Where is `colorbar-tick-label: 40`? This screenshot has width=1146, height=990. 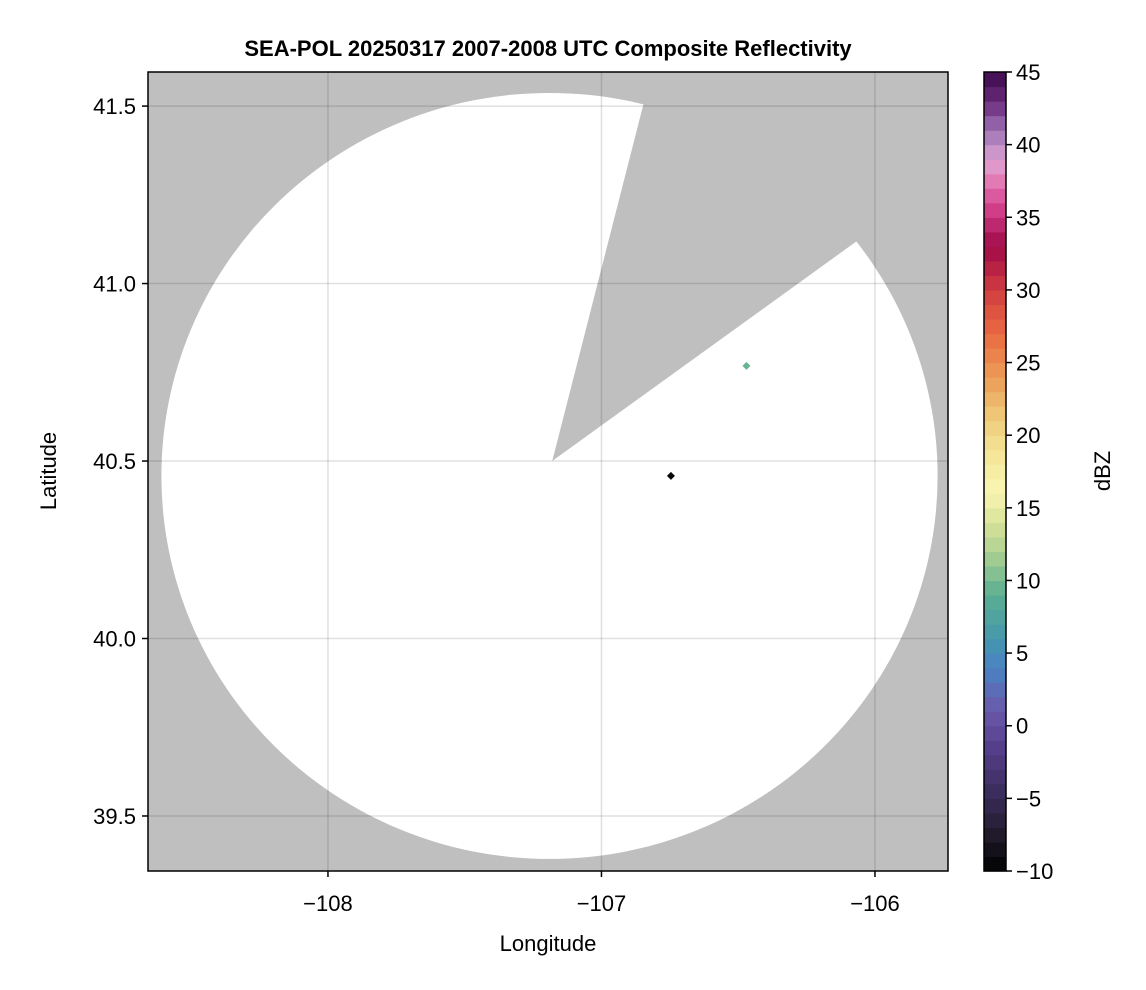
colorbar-tick-label: 40 is located at coordinates (1028, 145).